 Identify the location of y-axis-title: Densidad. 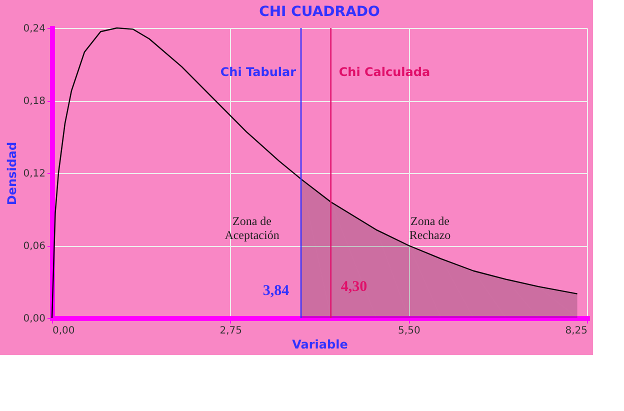
(12, 174).